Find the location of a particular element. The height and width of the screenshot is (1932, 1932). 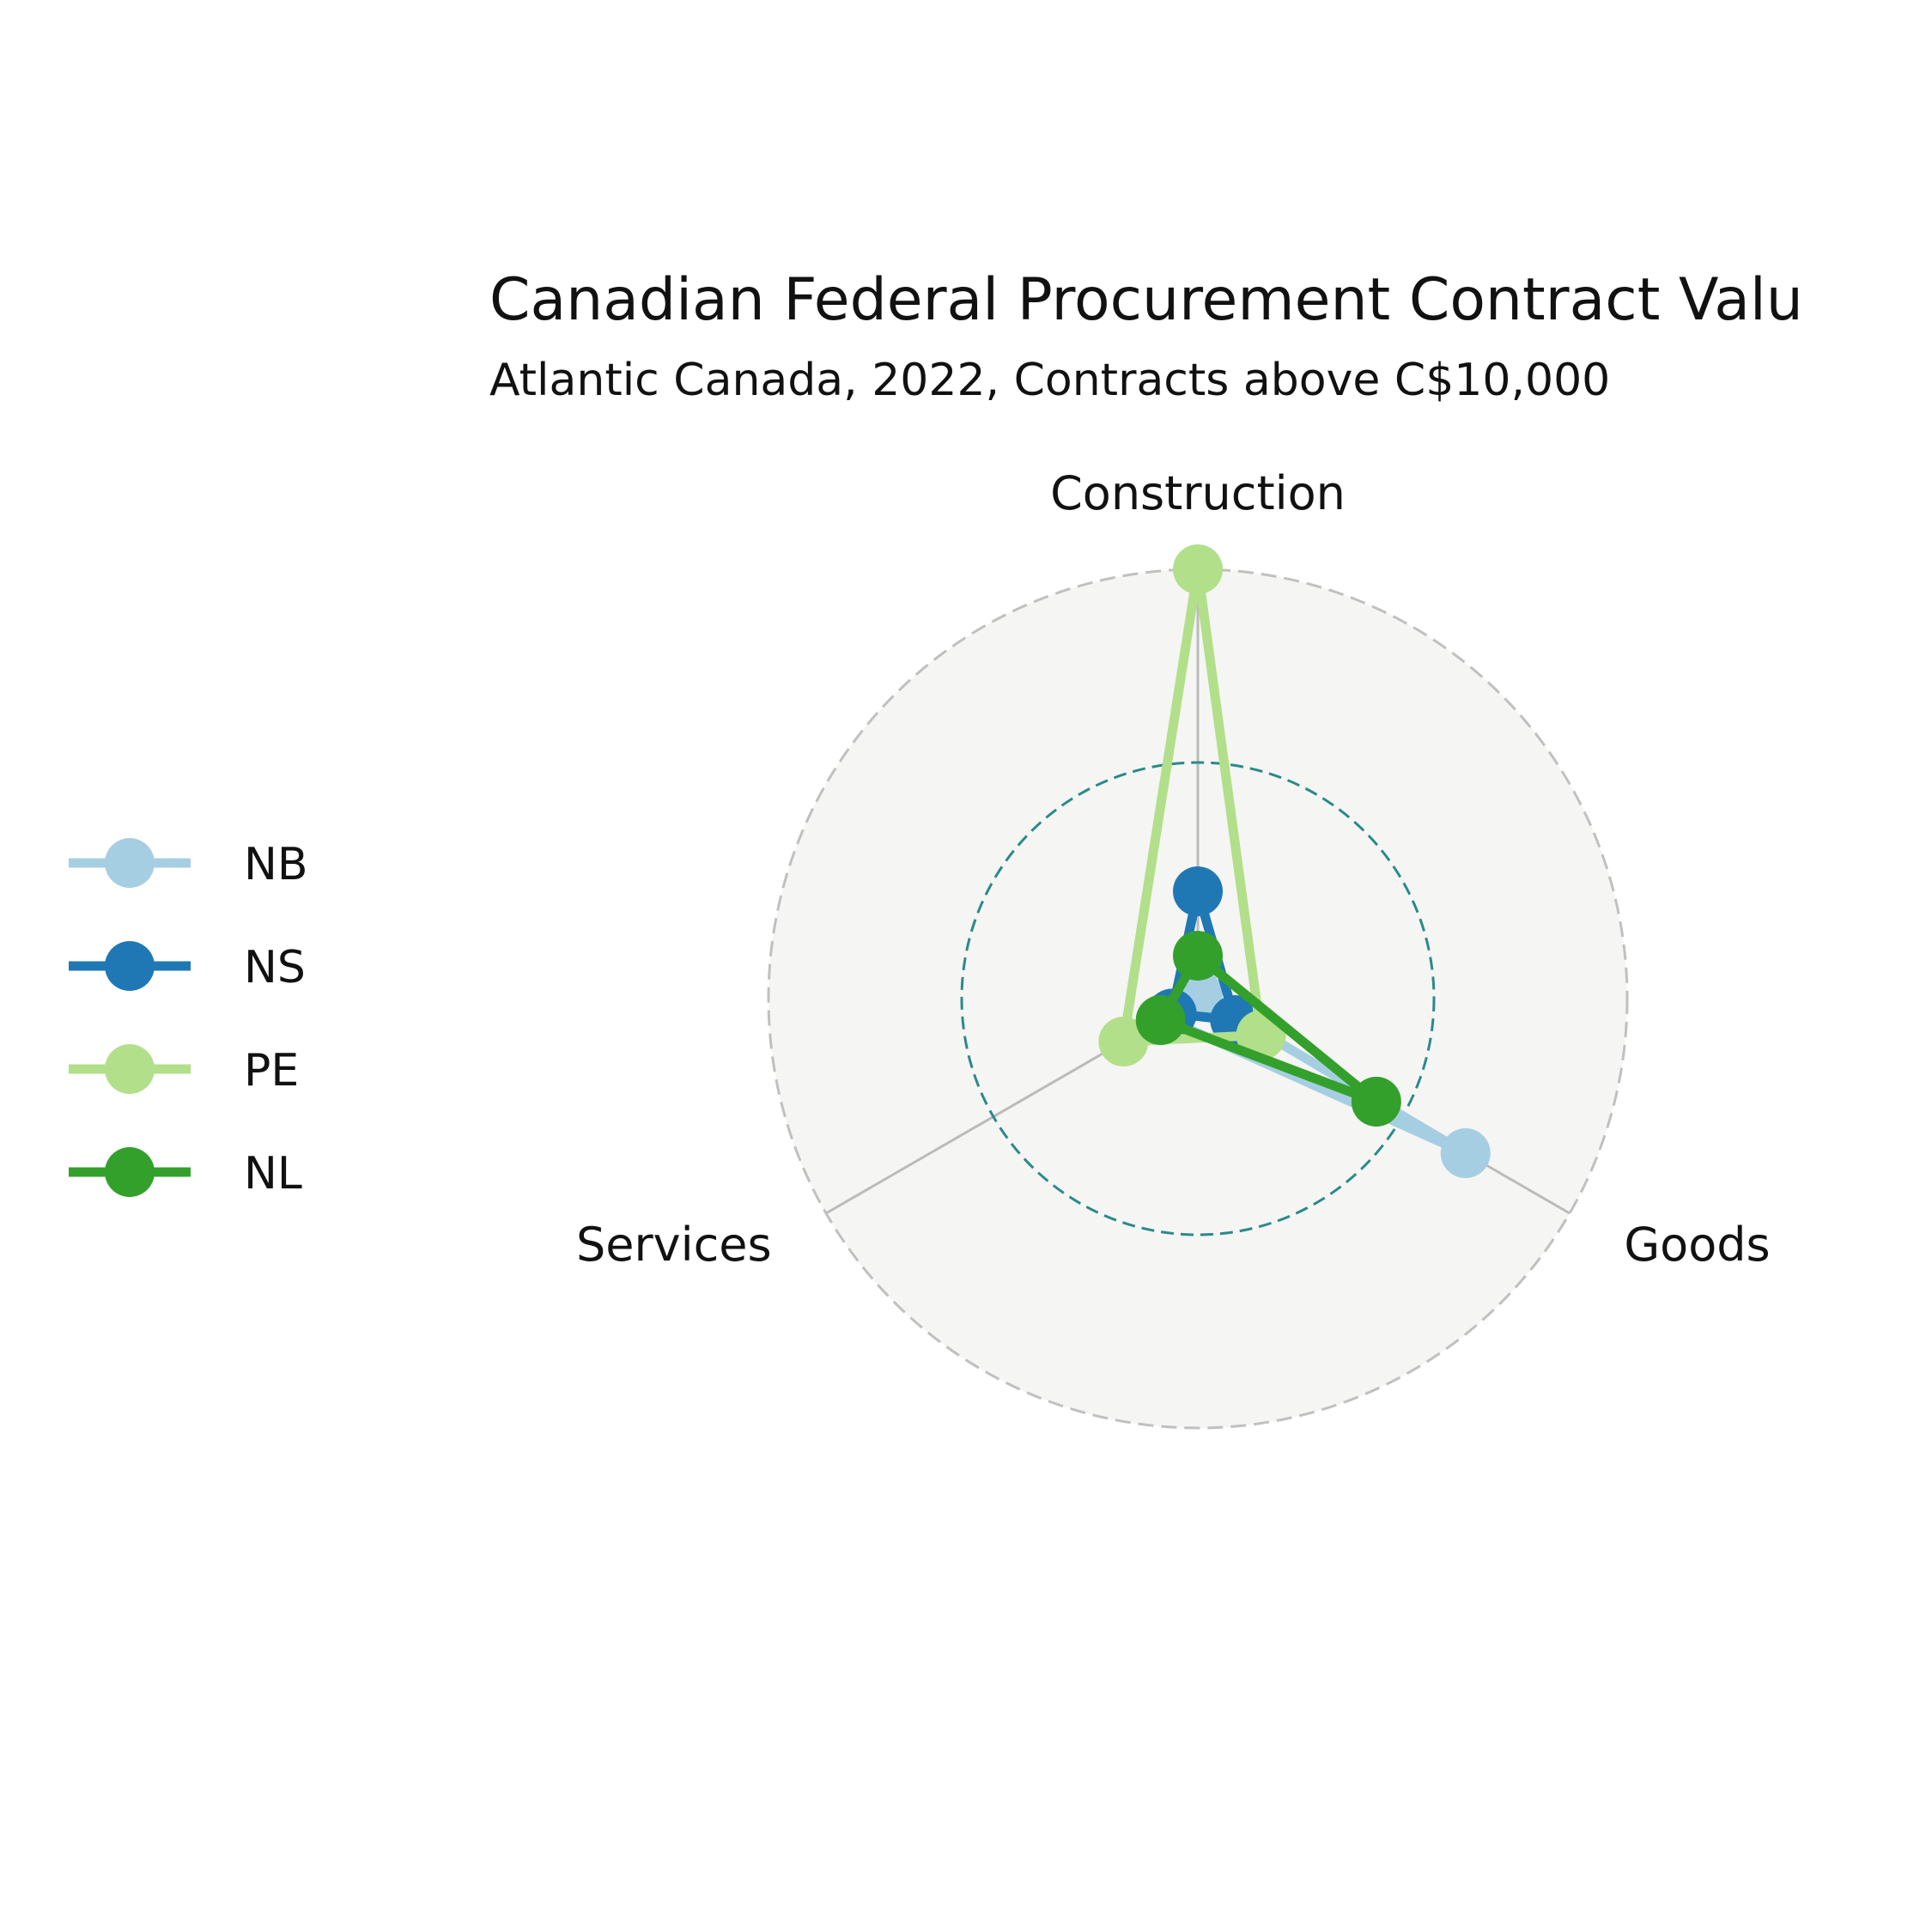

series-layer is located at coordinates (1294, 861).